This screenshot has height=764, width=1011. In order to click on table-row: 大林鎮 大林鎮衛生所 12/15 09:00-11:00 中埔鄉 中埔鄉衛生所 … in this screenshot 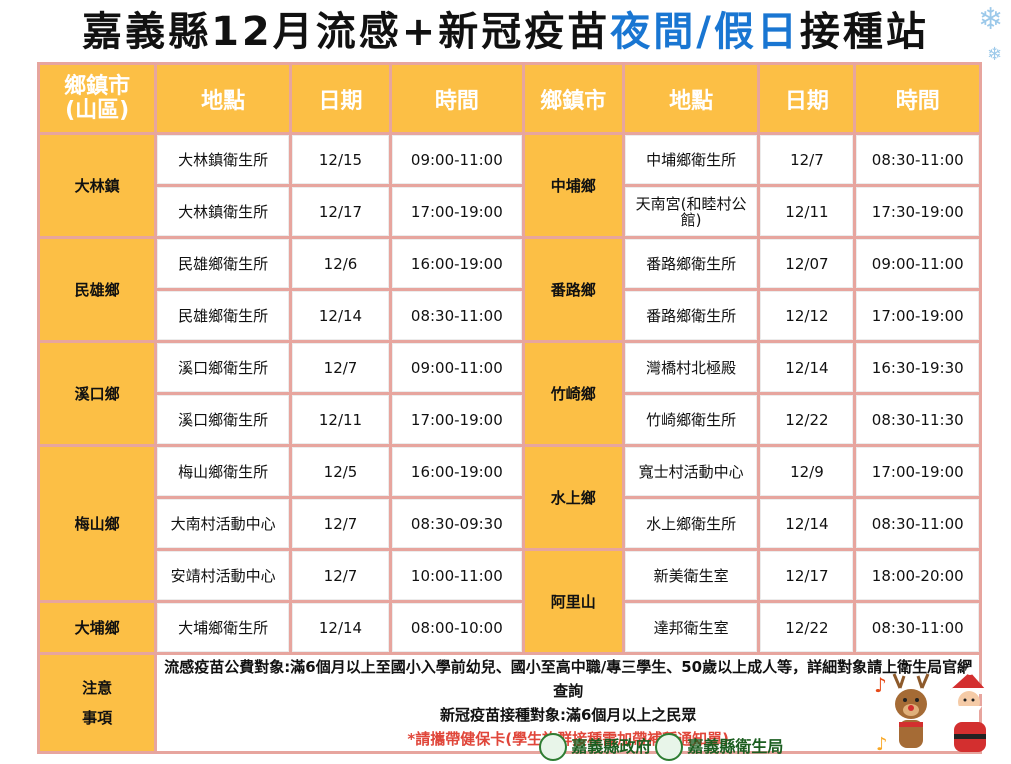, I will do `click(509, 185)`.